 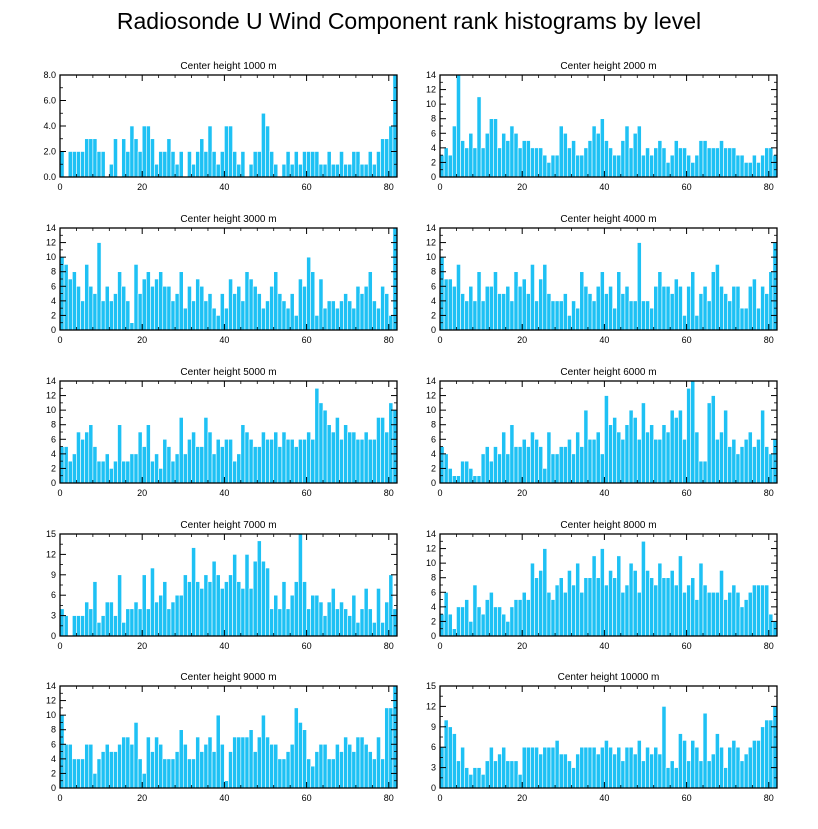 I want to click on histogram-panel: Center height 4000 m 0 20 40 60 80 0 2 4 6 8 10 12 14, so click(x=602, y=279).